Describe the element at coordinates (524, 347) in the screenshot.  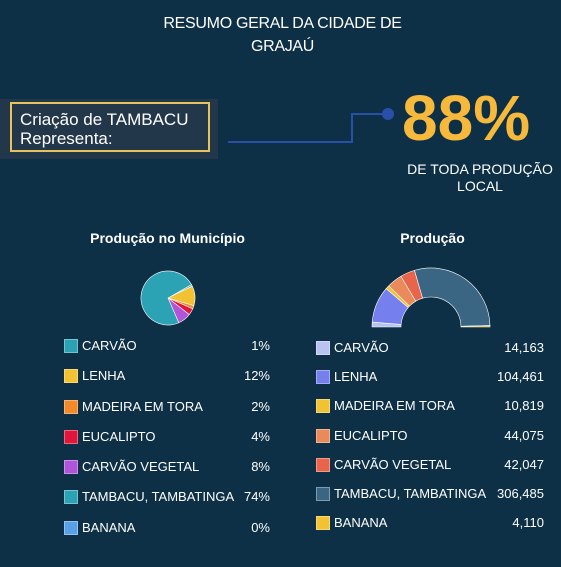
I see `legend-value: 14,163` at that location.